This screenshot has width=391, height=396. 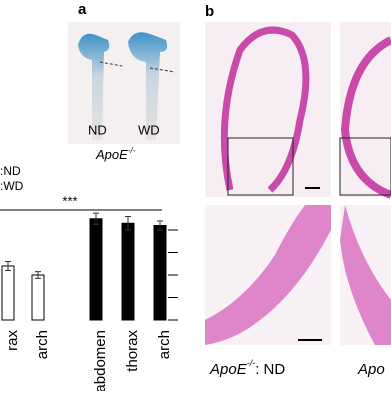 What do you see at coordinates (97, 129) in the screenshot?
I see `image-label: ND` at bounding box center [97, 129].